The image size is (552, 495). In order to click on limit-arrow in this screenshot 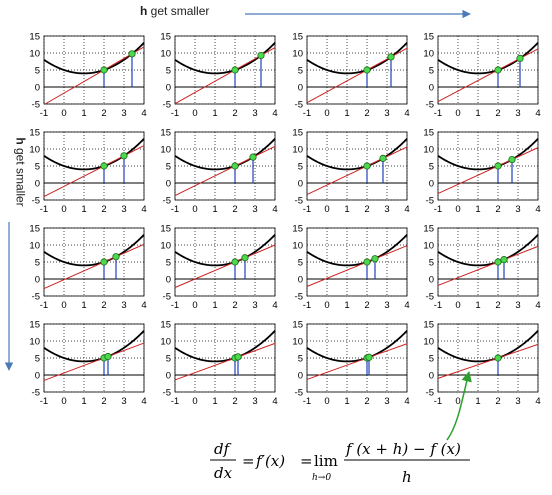, I will do `click(459, 405)`.